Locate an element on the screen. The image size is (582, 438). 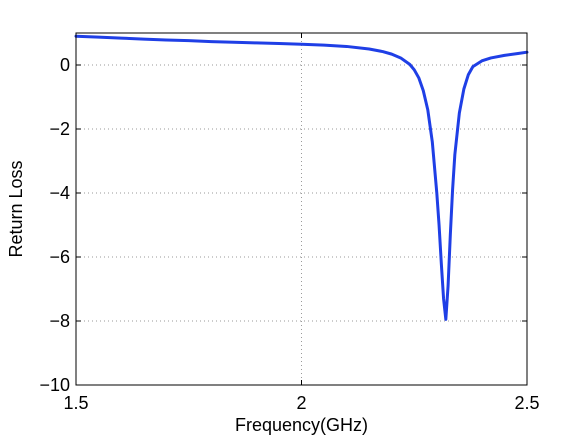
y-tick-label: 0 is located at coordinates (65, 65).